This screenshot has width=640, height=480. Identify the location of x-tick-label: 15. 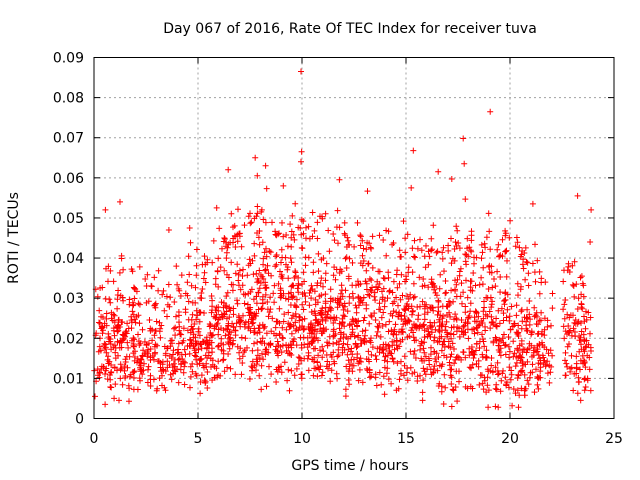
(406, 439).